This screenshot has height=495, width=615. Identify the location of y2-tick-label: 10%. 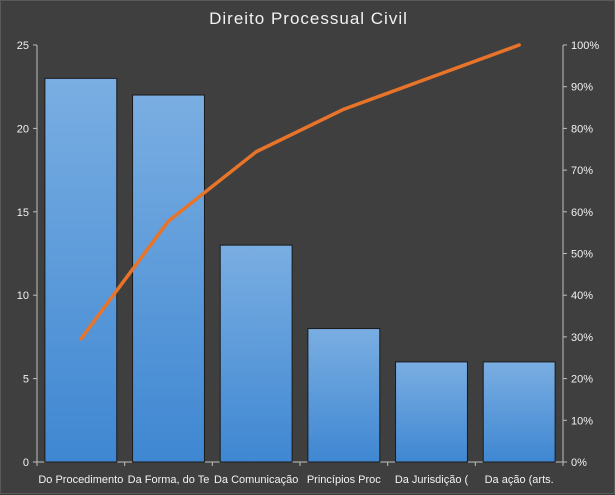
(582, 421).